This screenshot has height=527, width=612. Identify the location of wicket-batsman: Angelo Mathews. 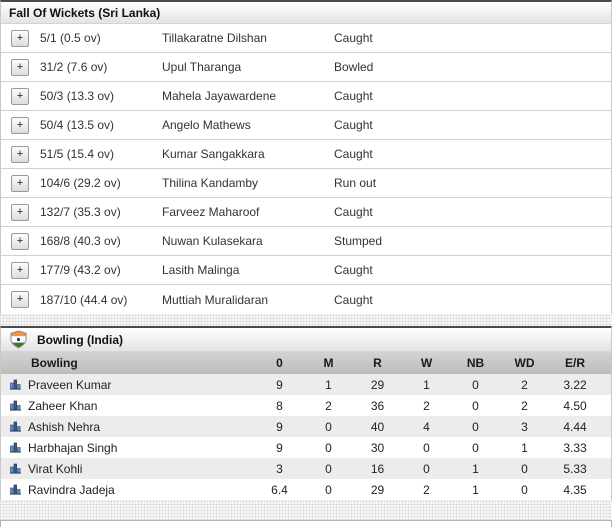
(206, 125).